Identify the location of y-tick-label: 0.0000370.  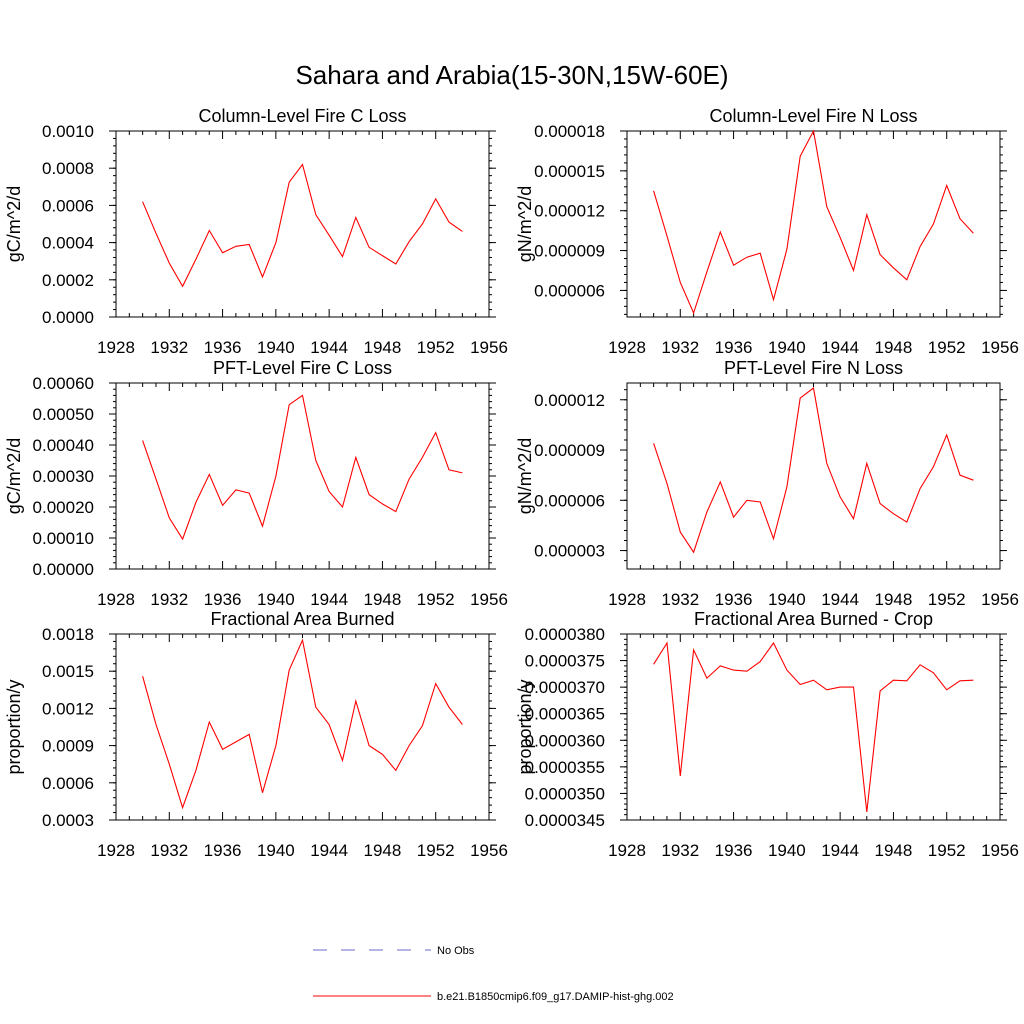
(565, 687).